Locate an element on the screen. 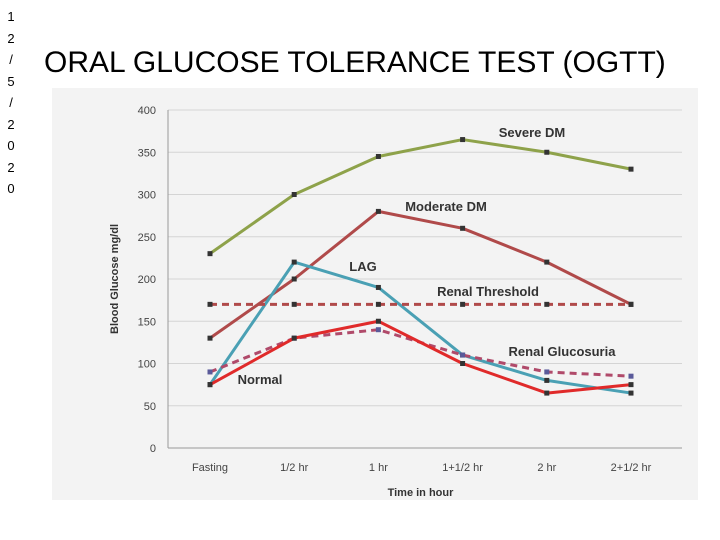 This screenshot has height=540, width=720. x-tick-label: 1 hr is located at coordinates (378, 468).